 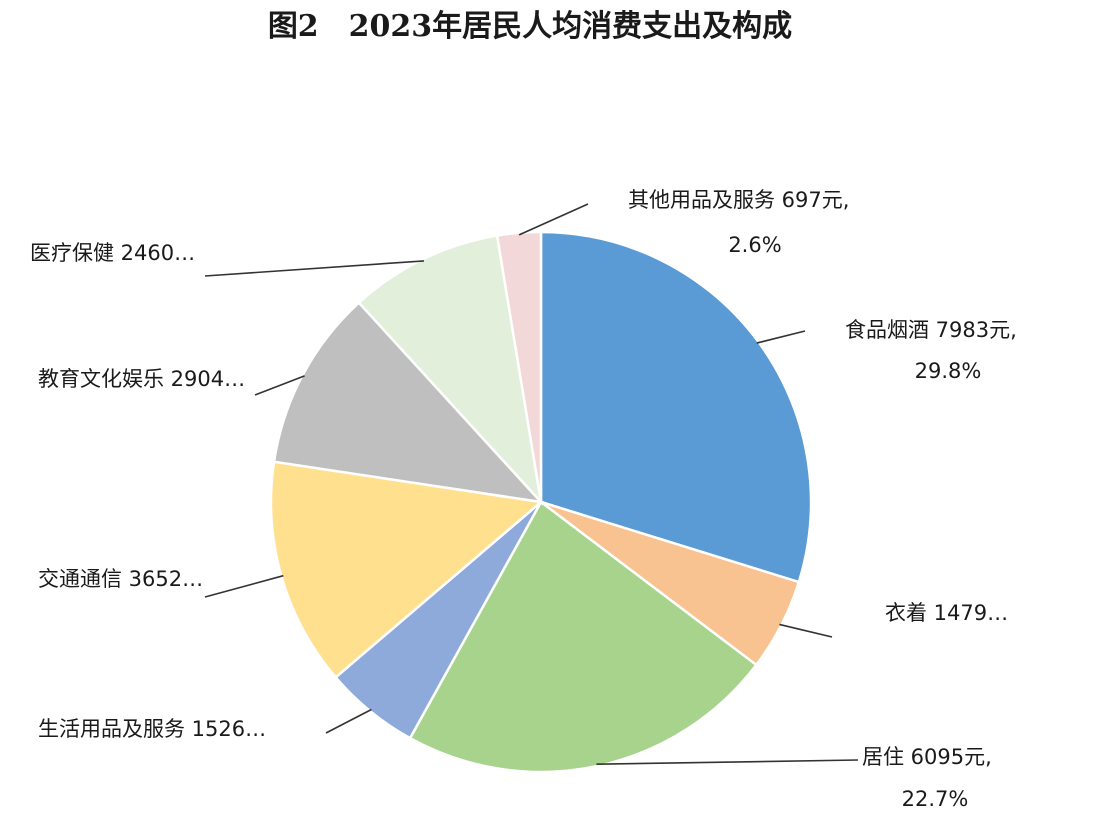 What do you see at coordinates (754, 245) in the screenshot?
I see `slice-percent-label-8: 2.6%` at bounding box center [754, 245].